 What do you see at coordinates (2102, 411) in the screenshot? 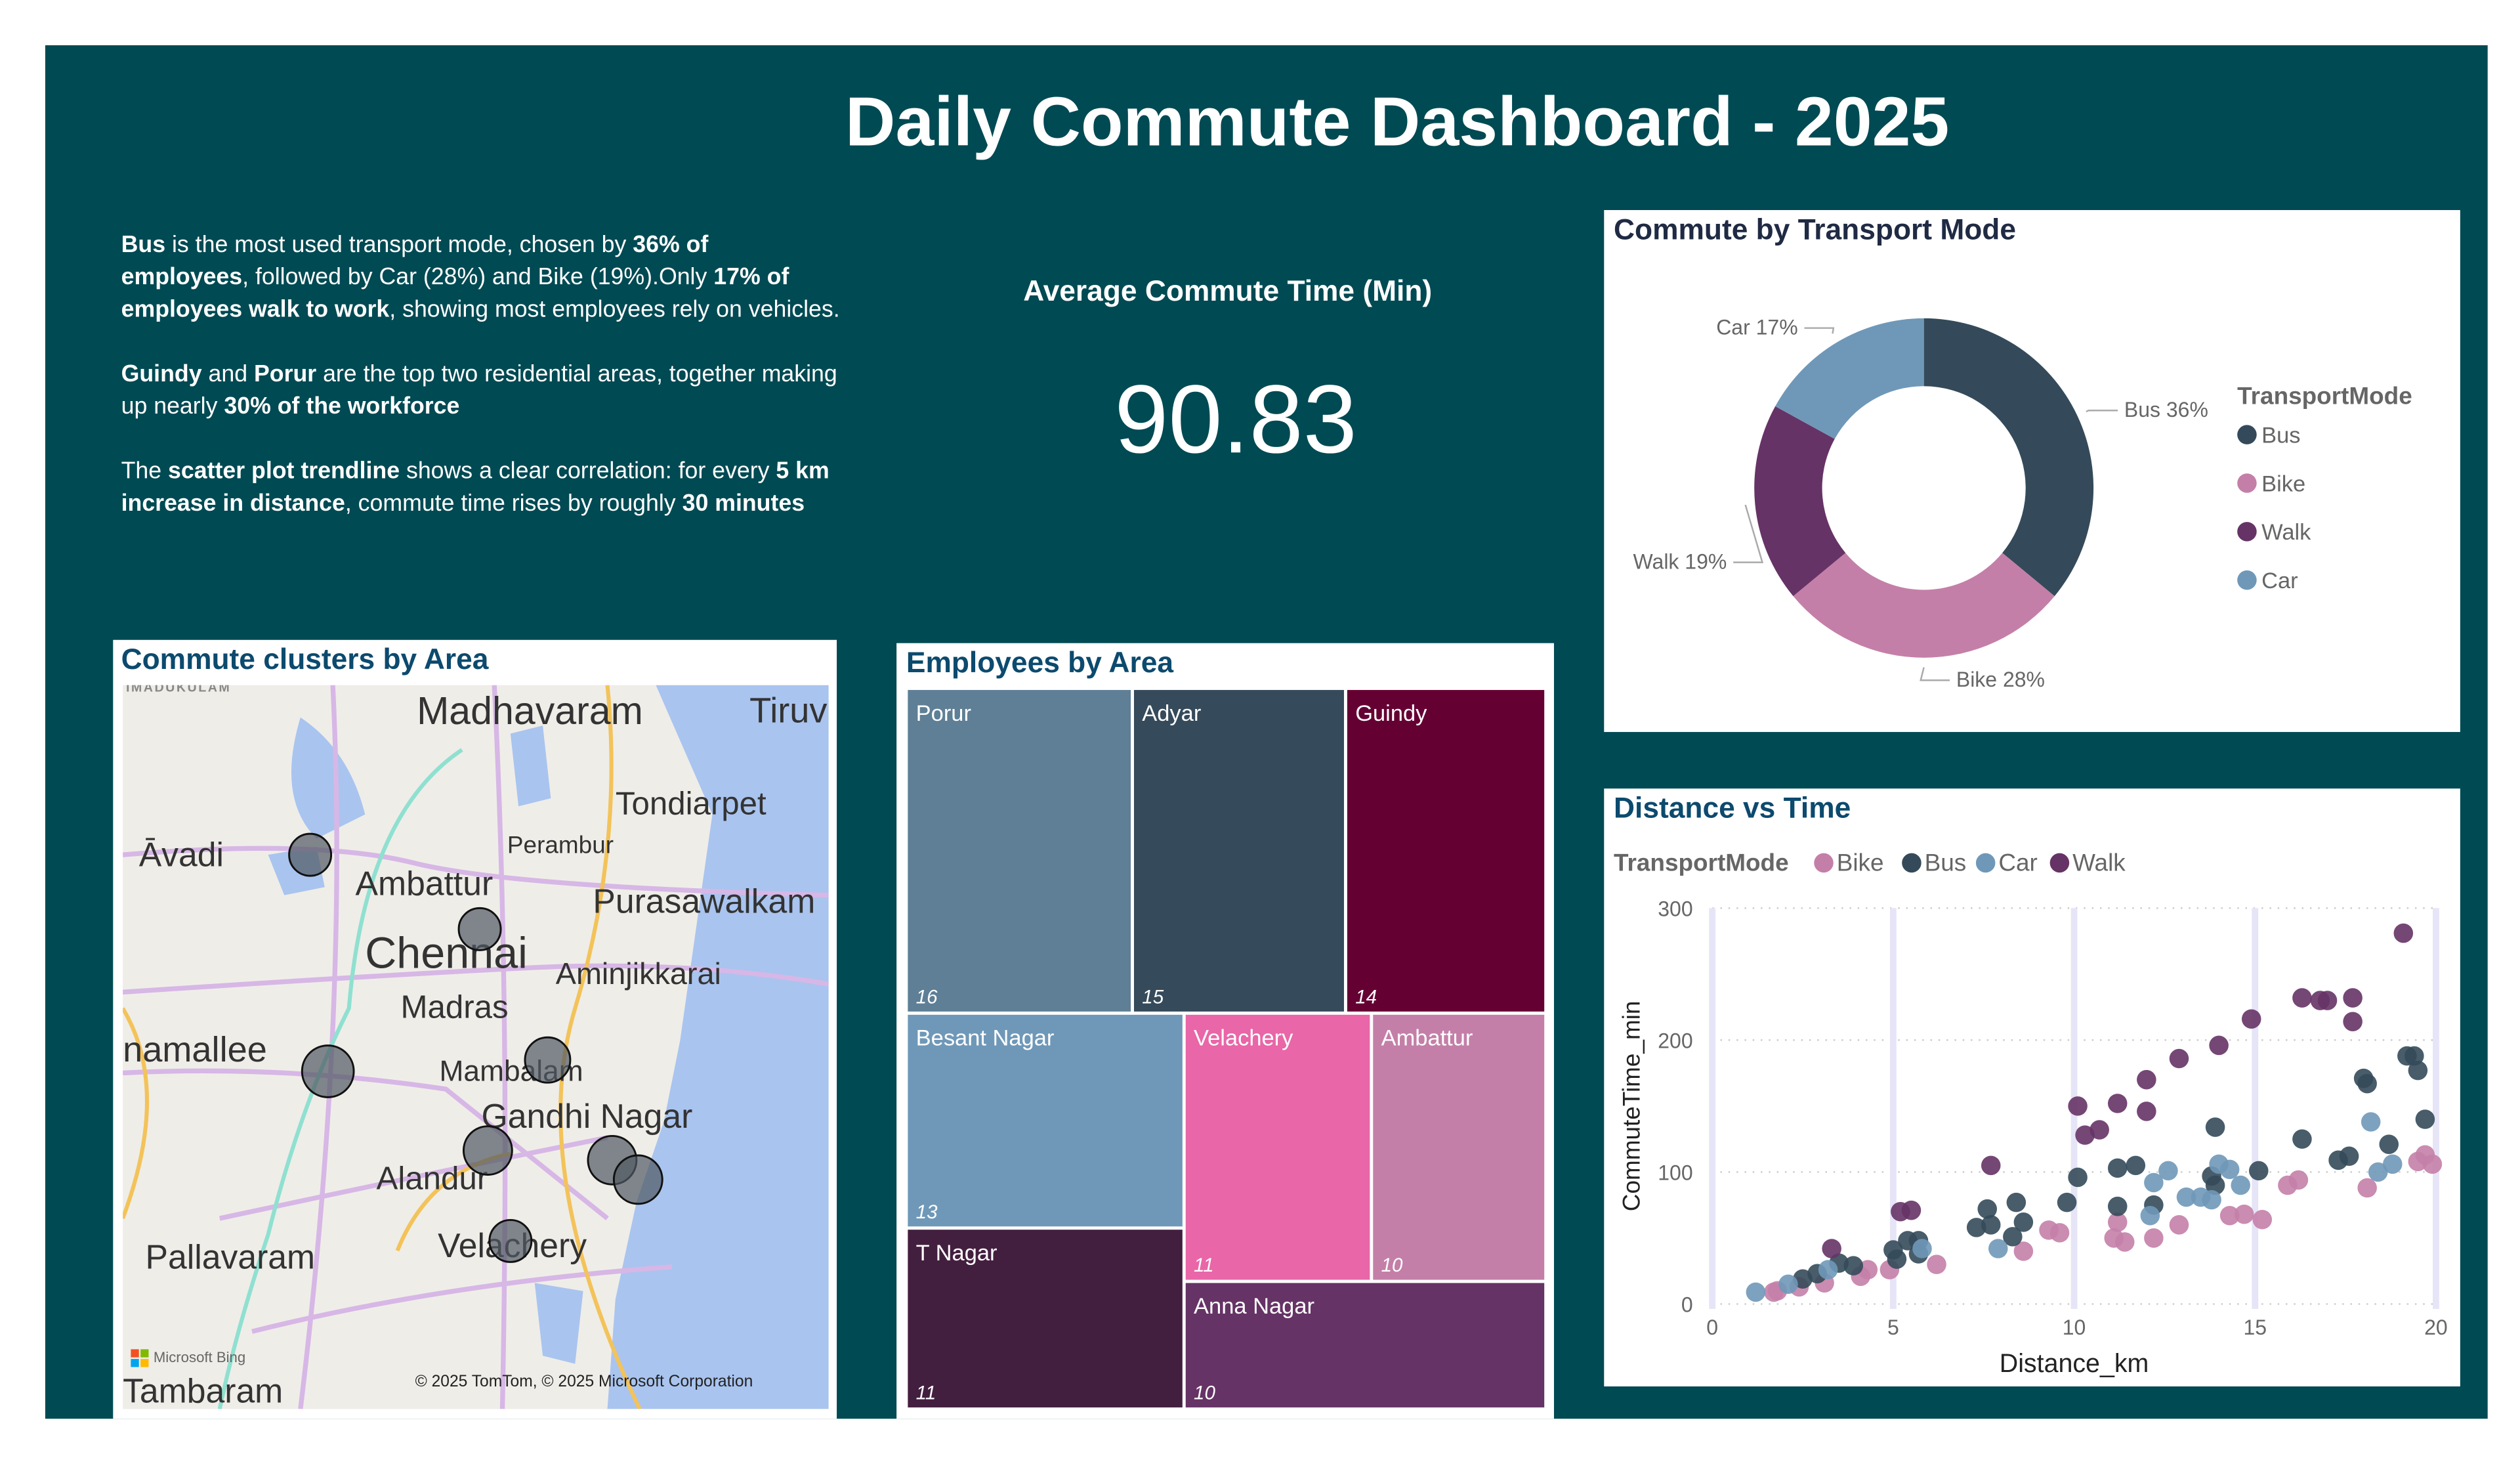
I see `donut-leader-line` at bounding box center [2102, 411].